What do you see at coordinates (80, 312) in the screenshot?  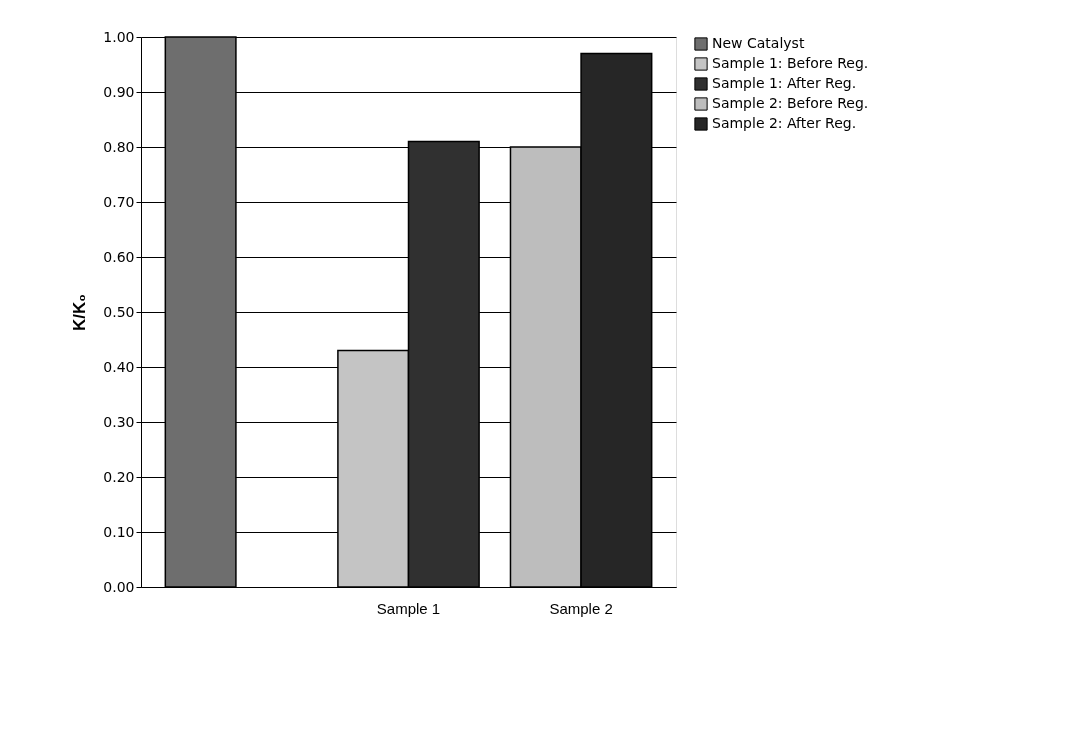 I see `y-axis-title: K/K₀` at bounding box center [80, 312].